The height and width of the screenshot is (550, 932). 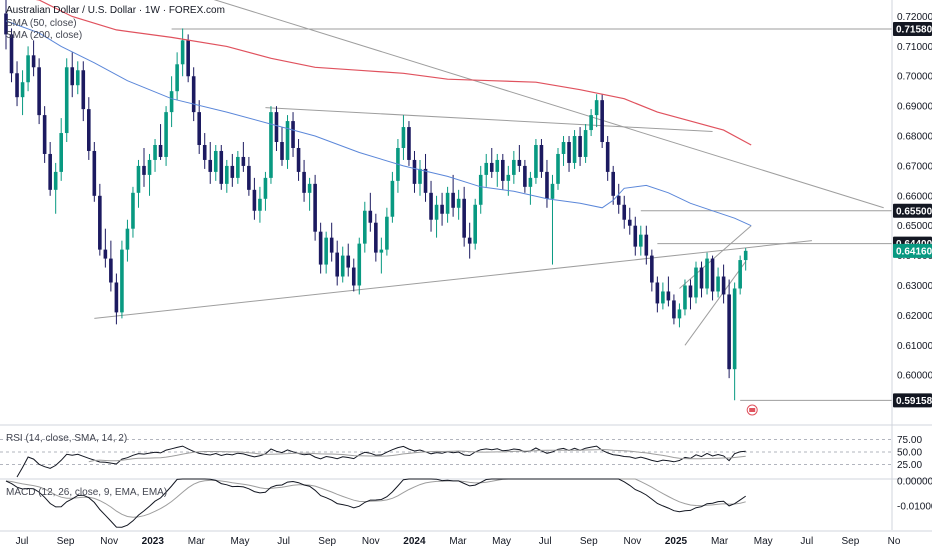 What do you see at coordinates (87, 492) in the screenshot?
I see `macd-legend: MACD (12, 26, close, 9, EMA, EMA)` at bounding box center [87, 492].